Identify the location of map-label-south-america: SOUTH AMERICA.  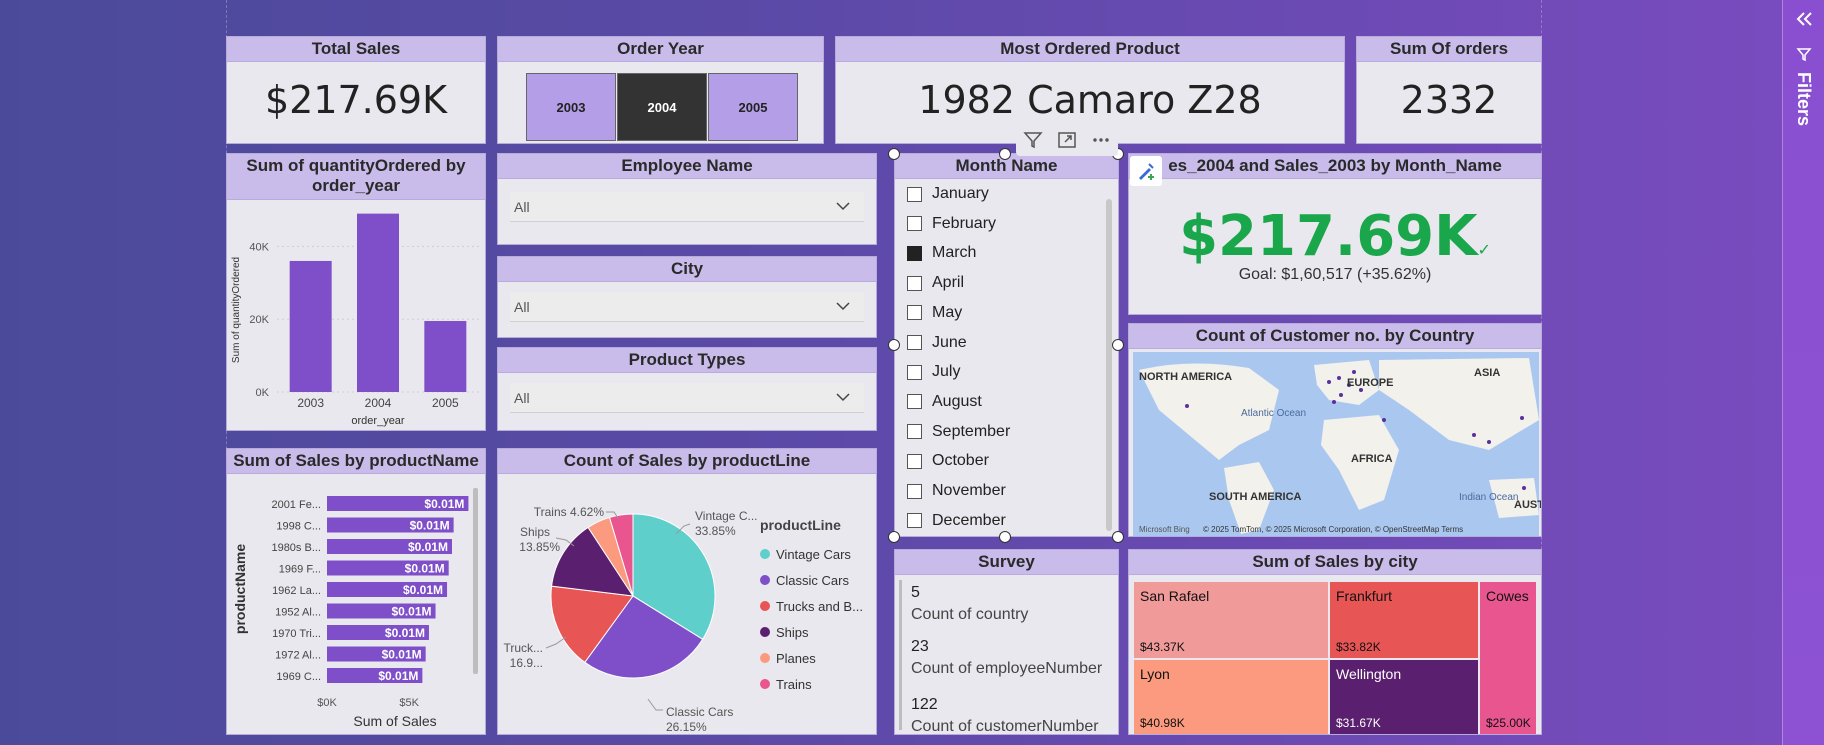
(1255, 497).